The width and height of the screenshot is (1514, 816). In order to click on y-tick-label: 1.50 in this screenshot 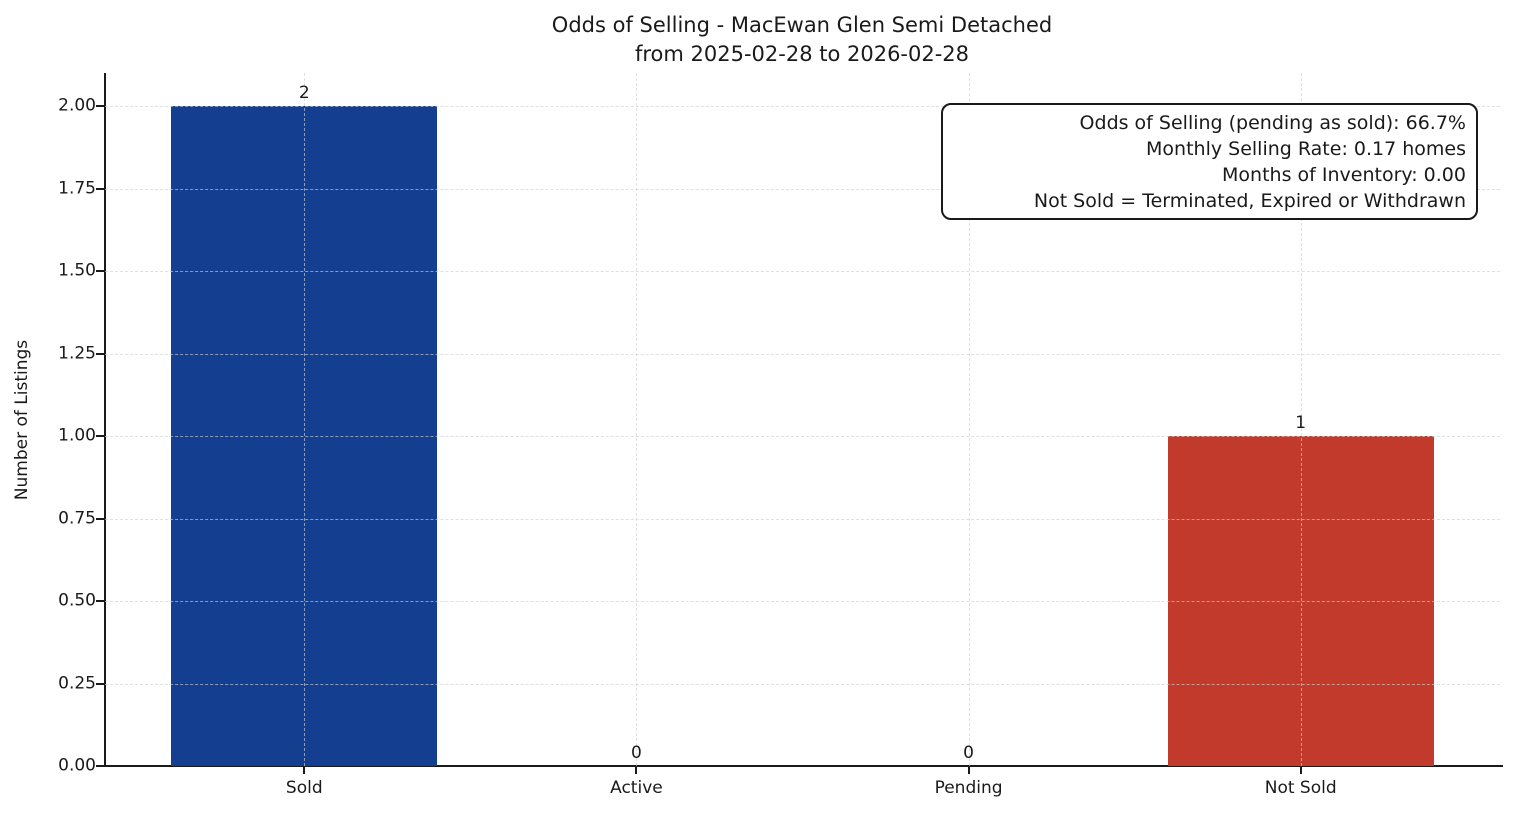, I will do `click(77, 270)`.